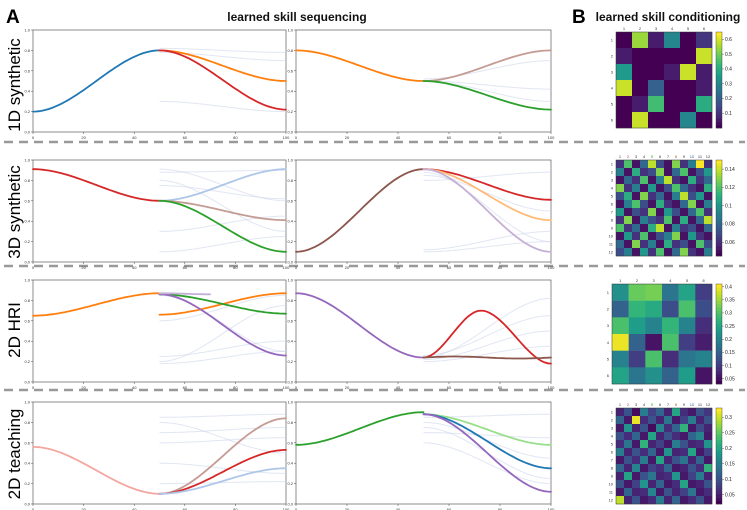  I want to click on row-label: 2D HRI, so click(14, 330).